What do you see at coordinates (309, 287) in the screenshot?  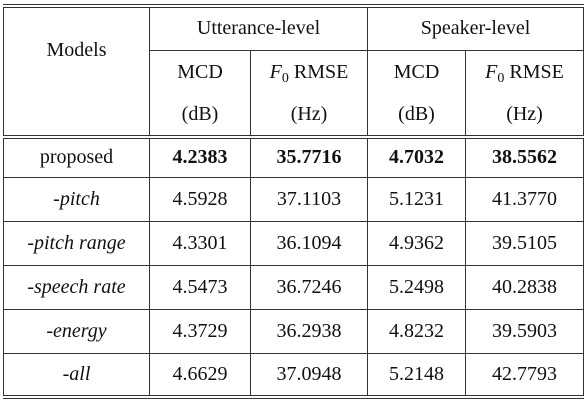 I see `cell-value: 36.7246` at bounding box center [309, 287].